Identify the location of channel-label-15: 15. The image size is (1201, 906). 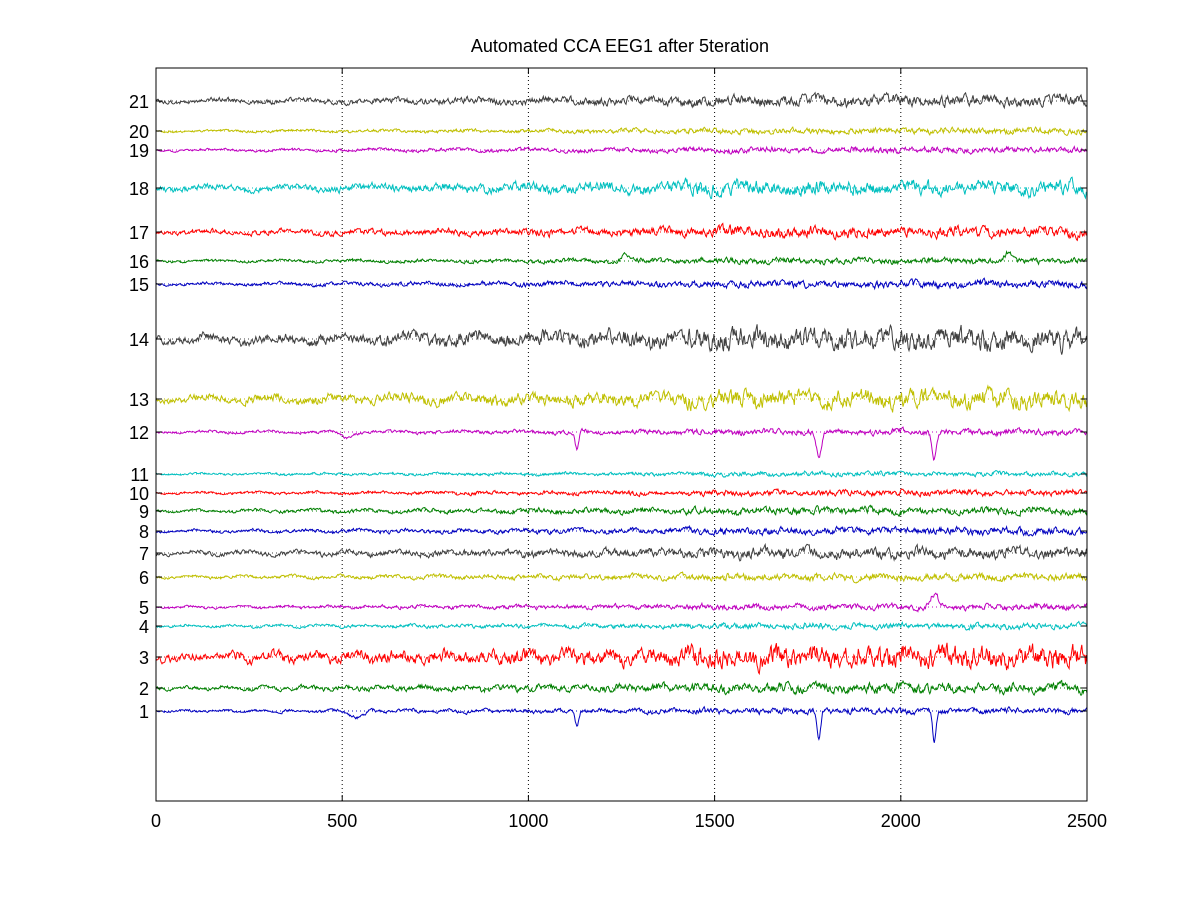
(139, 285).